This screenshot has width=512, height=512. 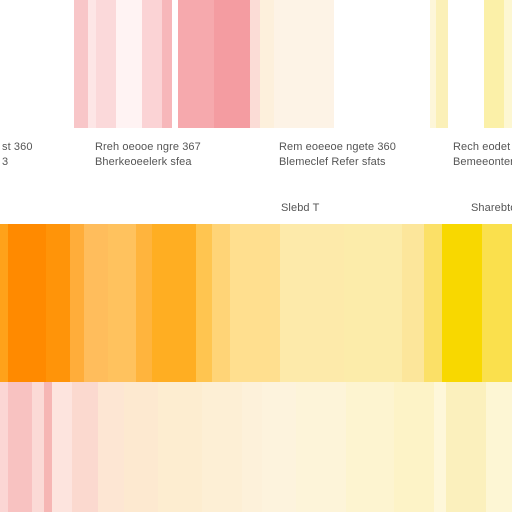 I want to click on swatch-label: Rech eodet, so click(x=482, y=147).